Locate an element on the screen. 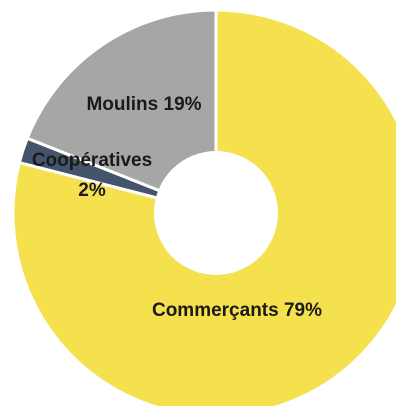 The width and height of the screenshot is (396, 406). slice-label-cooperatives-name: Coopératives is located at coordinates (92, 160).